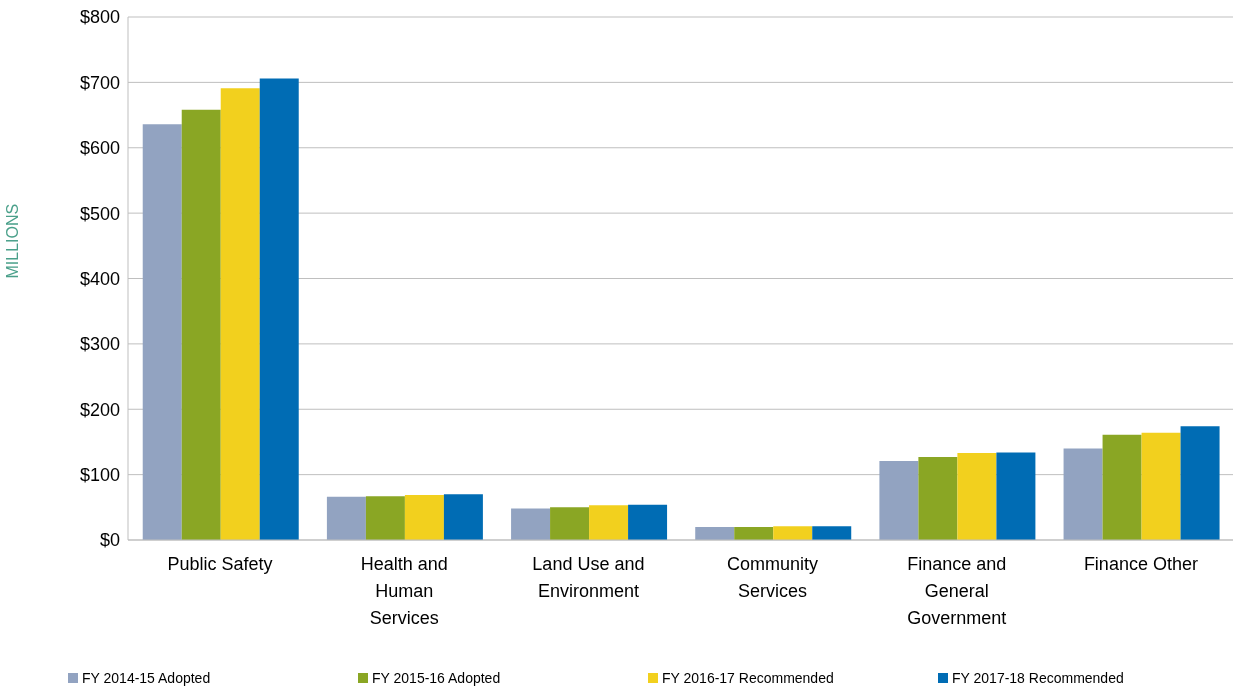 The image size is (1233, 700). I want to click on y-tick-label: $700, so click(99, 82).